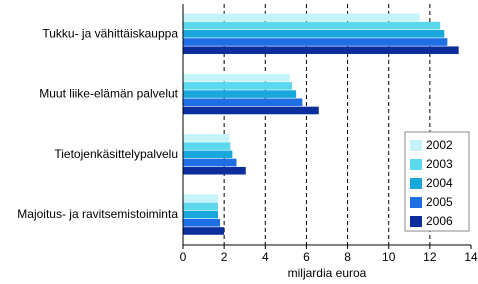 This screenshot has height=284, width=478. Describe the element at coordinates (439, 202) in the screenshot. I see `legend-label: 2005` at that location.